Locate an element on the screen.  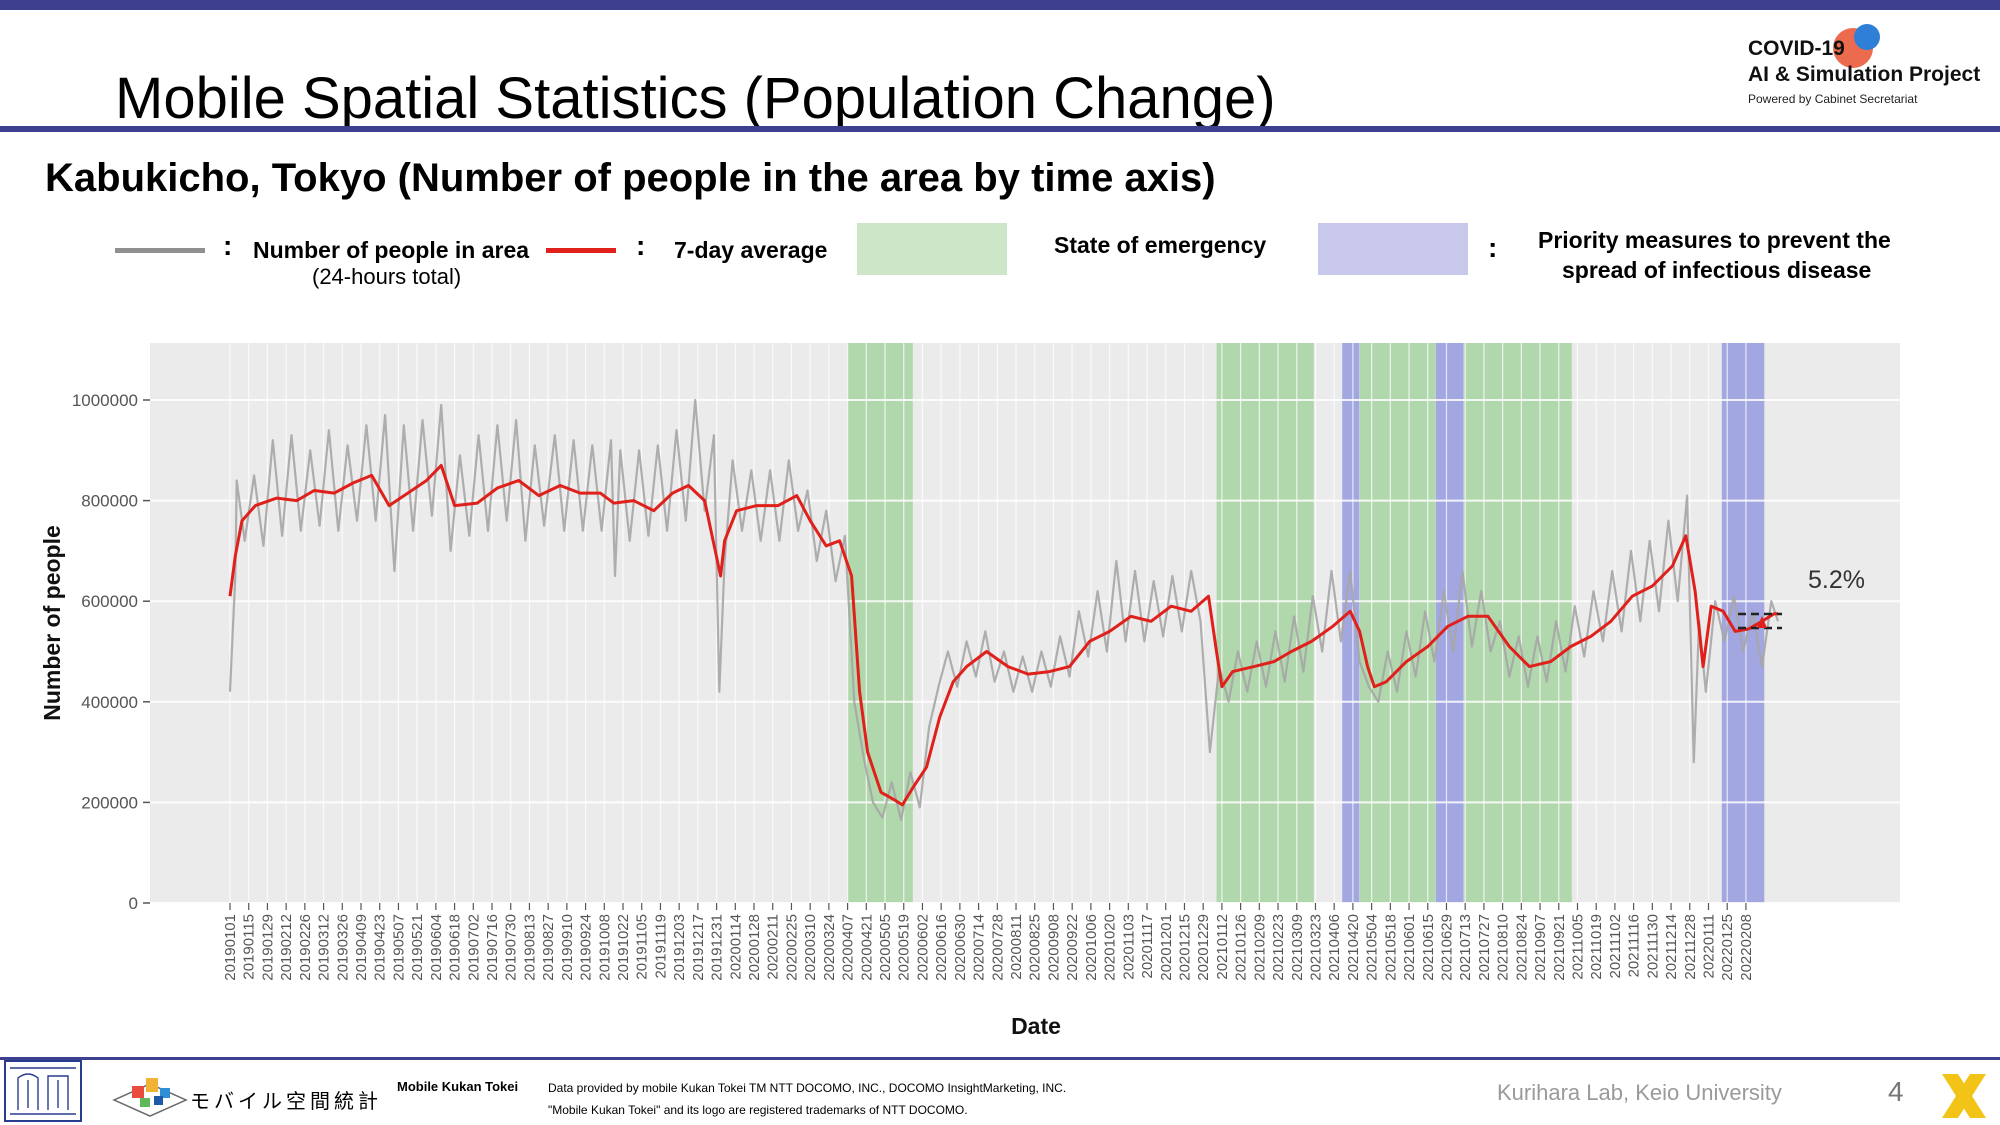
x-tick-label: 20190507 is located at coordinates (398, 947).